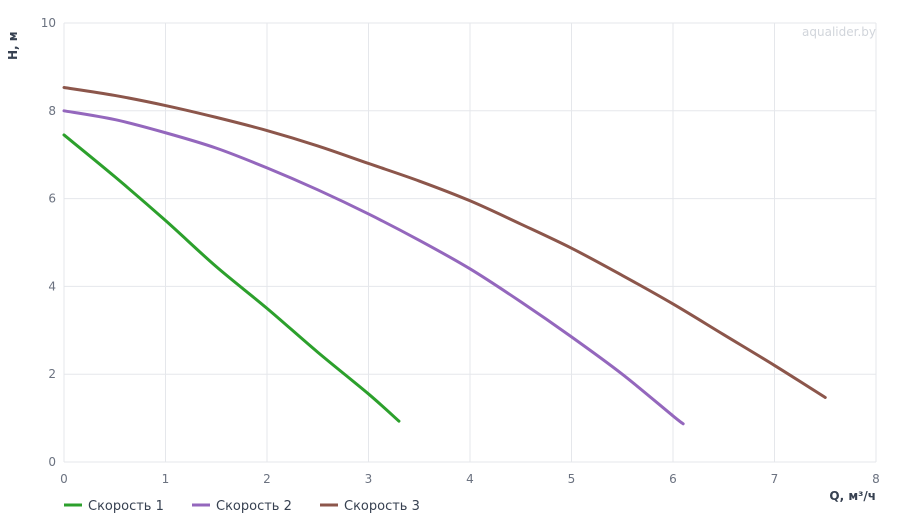  I want to click on legend: Скорость 1 Скорость 2 Скорость 3, so click(242, 506).